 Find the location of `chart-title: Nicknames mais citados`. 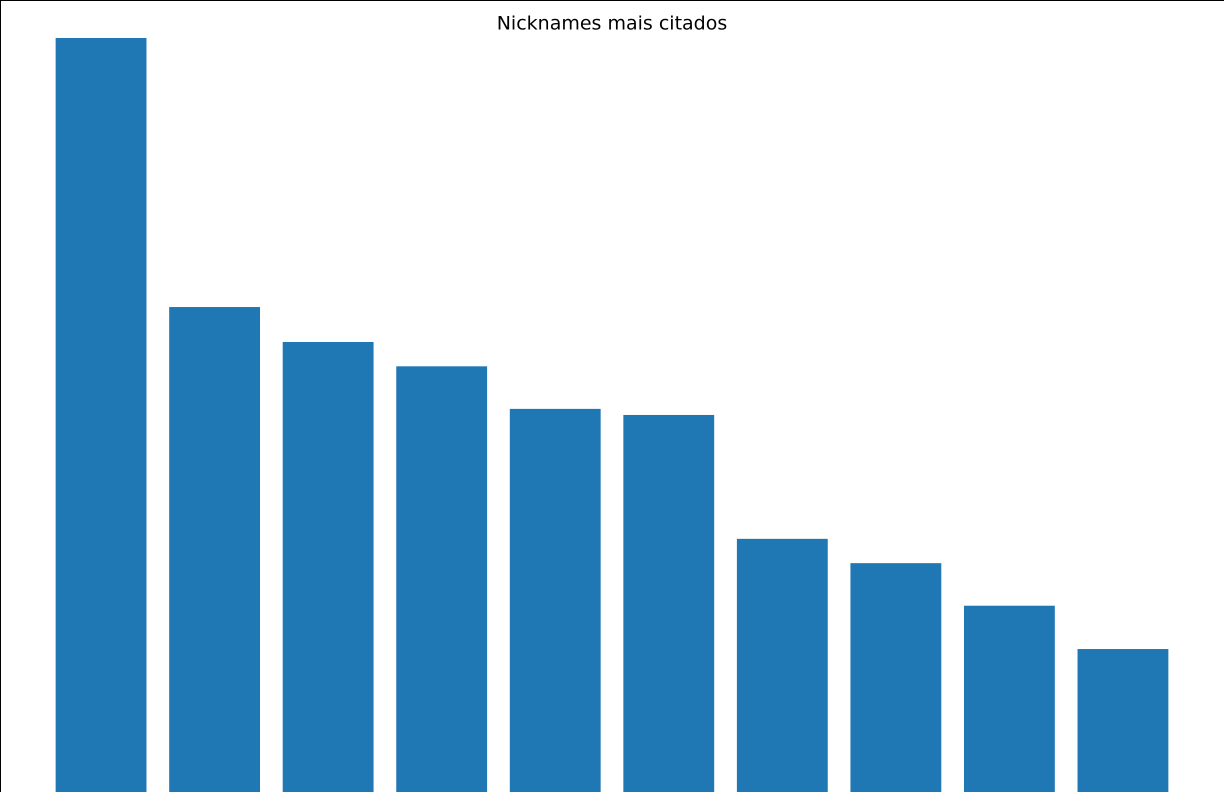

chart-title: Nicknames mais citados is located at coordinates (612, 24).